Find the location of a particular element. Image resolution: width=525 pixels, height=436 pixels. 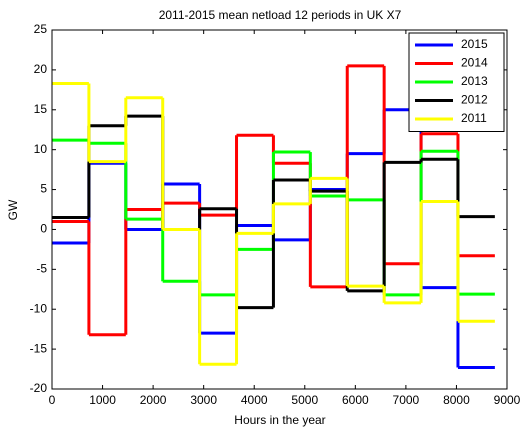

x-tick-label: 9000 is located at coordinates (507, 400).